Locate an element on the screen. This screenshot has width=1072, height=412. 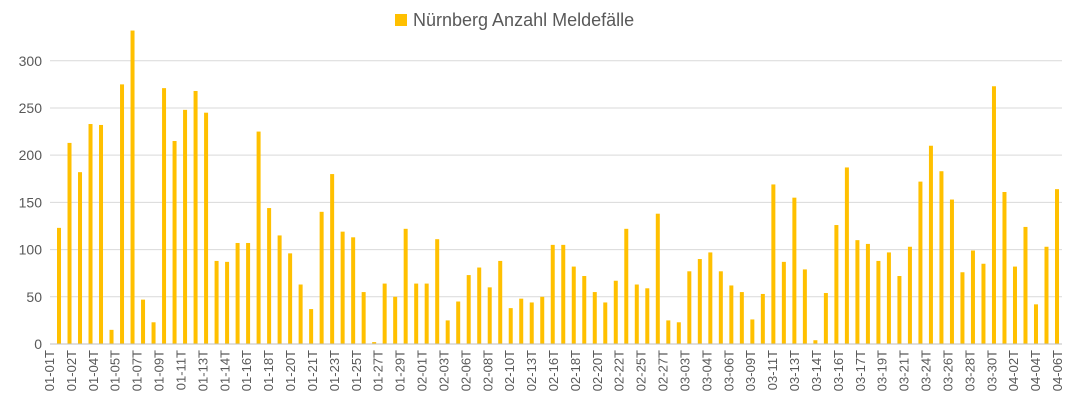
y-tick-label: 150 is located at coordinates (31, 202).